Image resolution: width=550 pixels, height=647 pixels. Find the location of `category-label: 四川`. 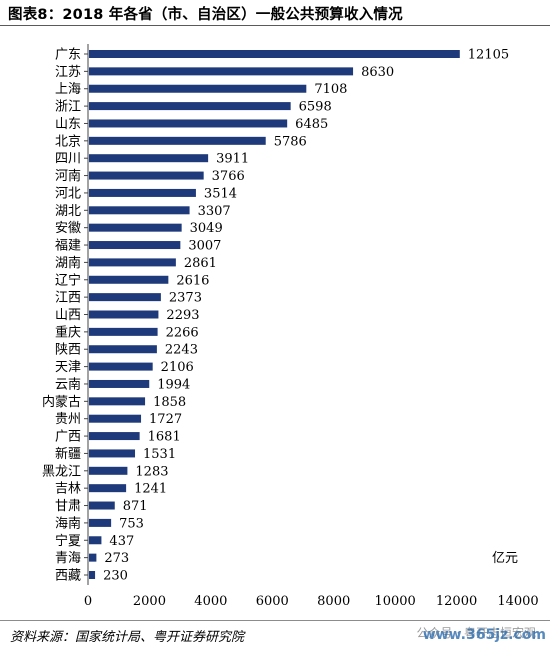

category-label: 四川 is located at coordinates (68, 159).